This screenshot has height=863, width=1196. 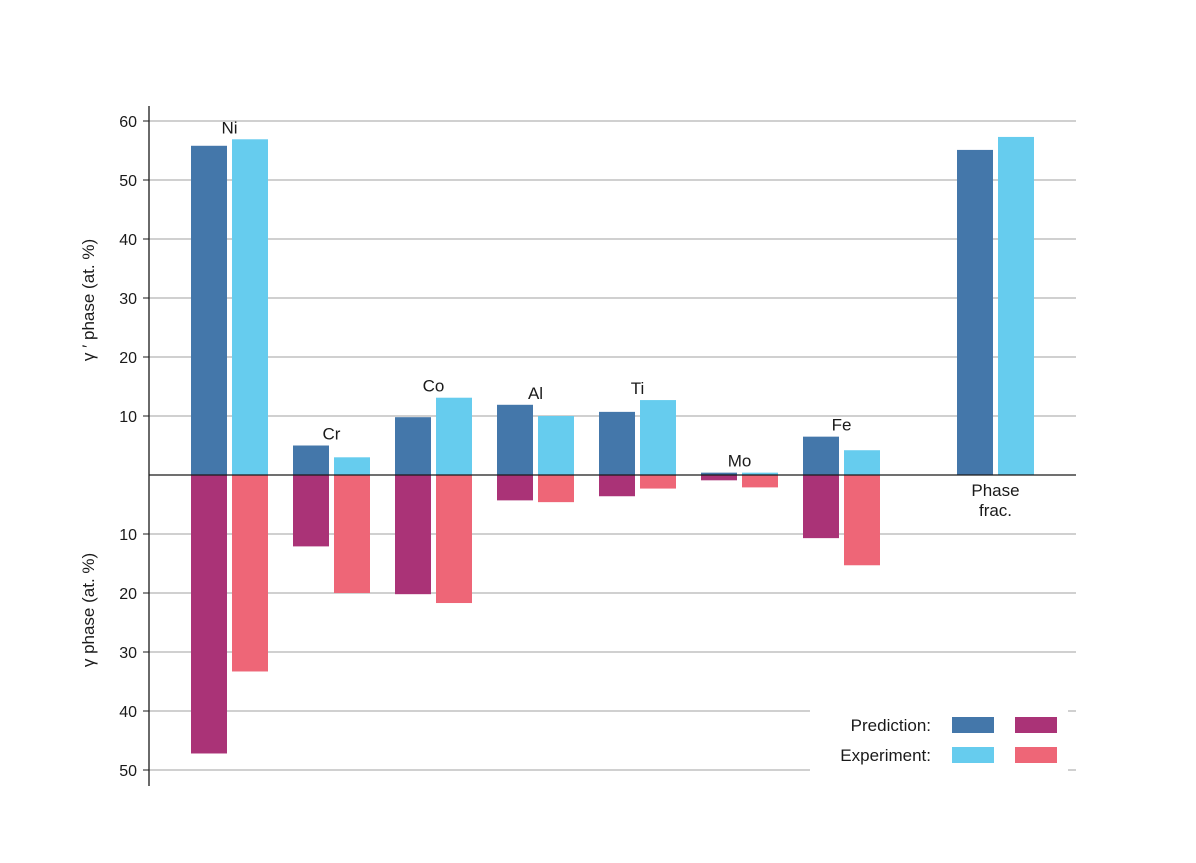 What do you see at coordinates (995, 490) in the screenshot?
I see `category-label: Phase` at bounding box center [995, 490].